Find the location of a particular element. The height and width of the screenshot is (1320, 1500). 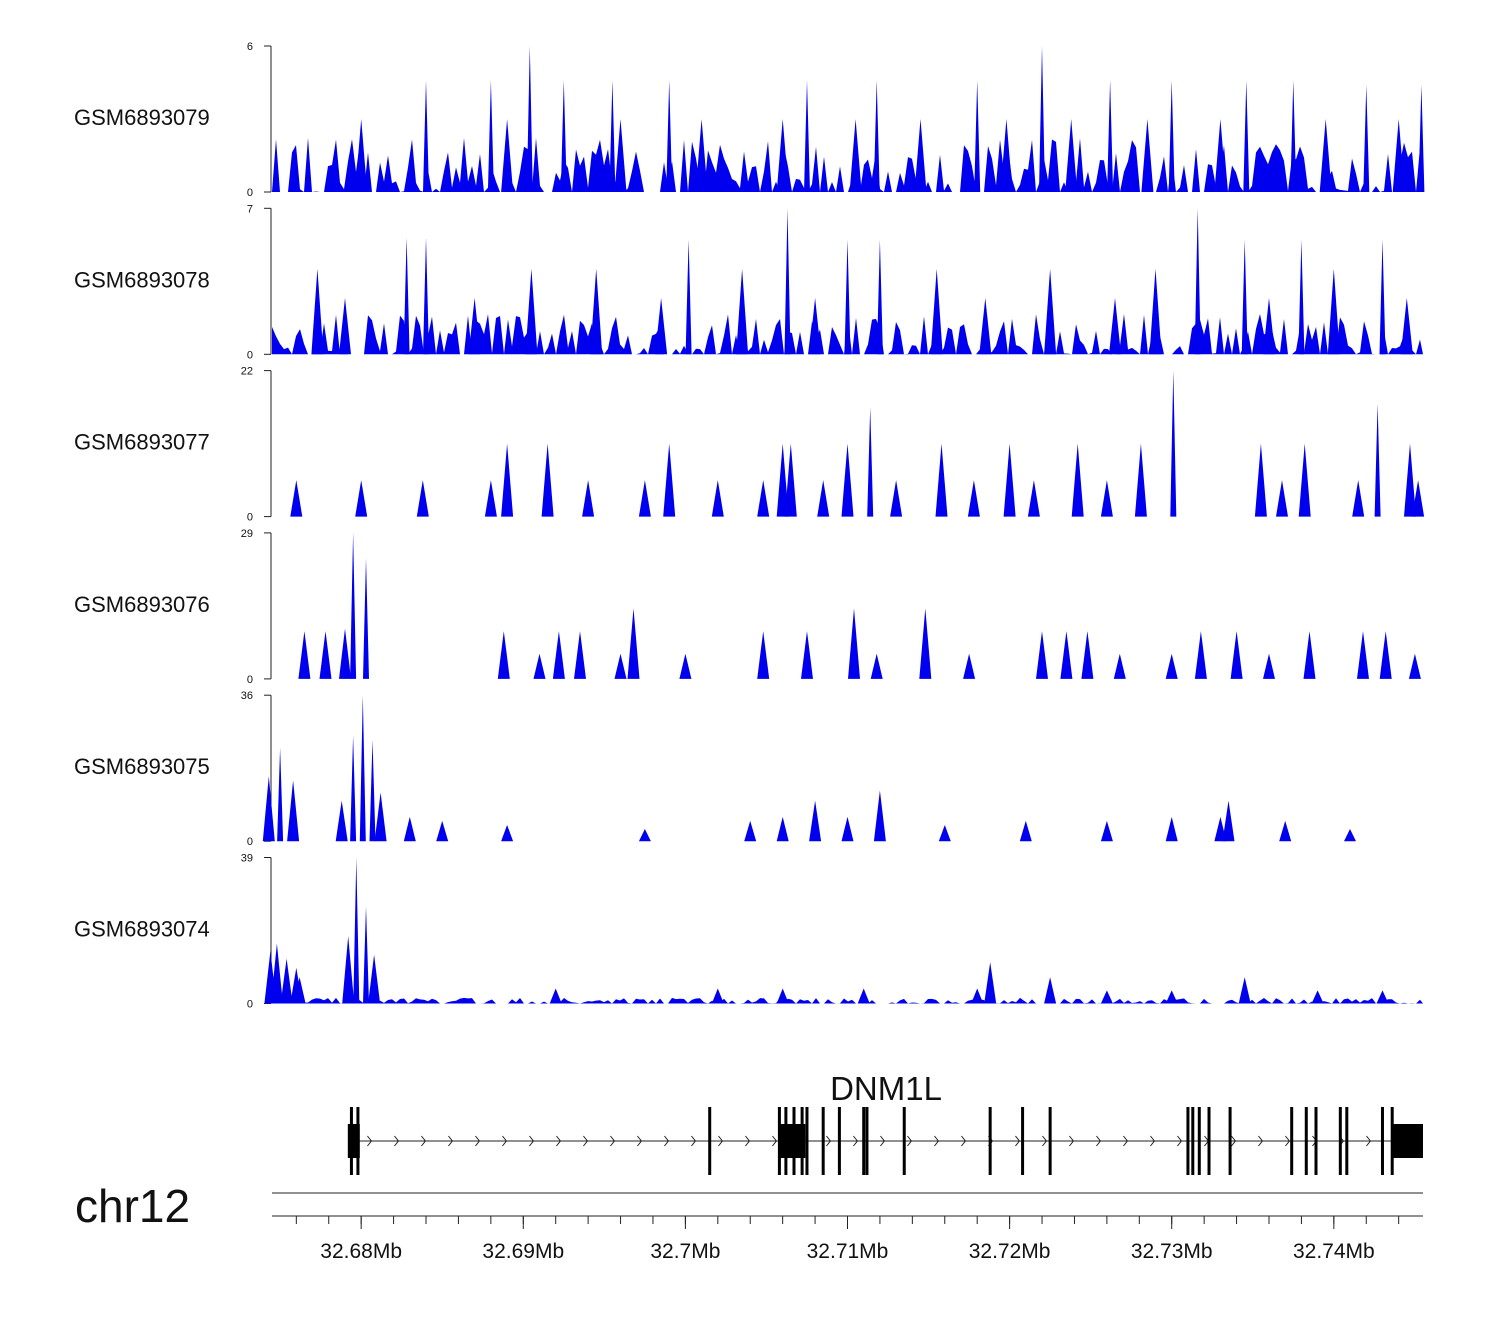

chromosome-label: chr12 is located at coordinates (132, 1206).